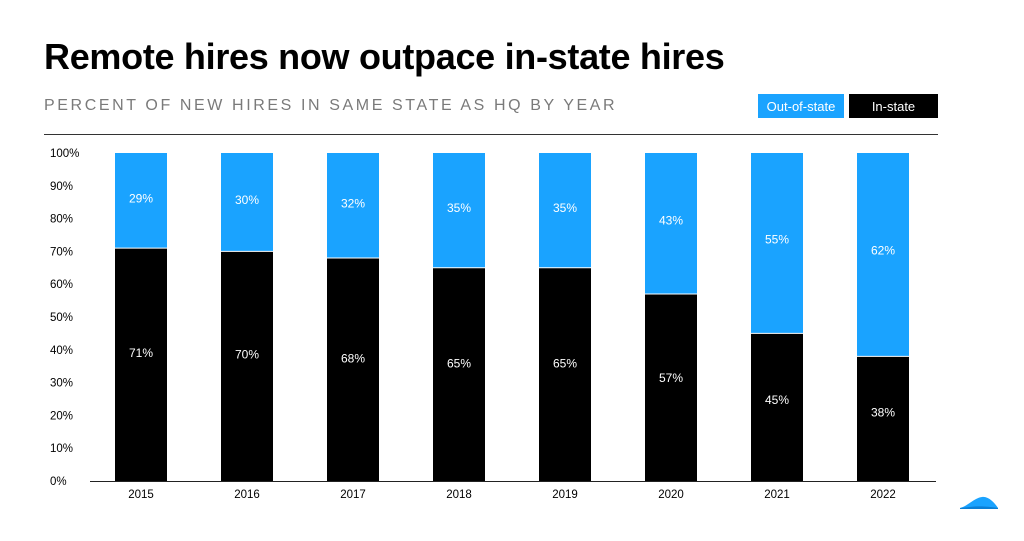 This screenshot has height=541, width=1024. I want to click on data-label-out-of-state: 62%, so click(883, 251).